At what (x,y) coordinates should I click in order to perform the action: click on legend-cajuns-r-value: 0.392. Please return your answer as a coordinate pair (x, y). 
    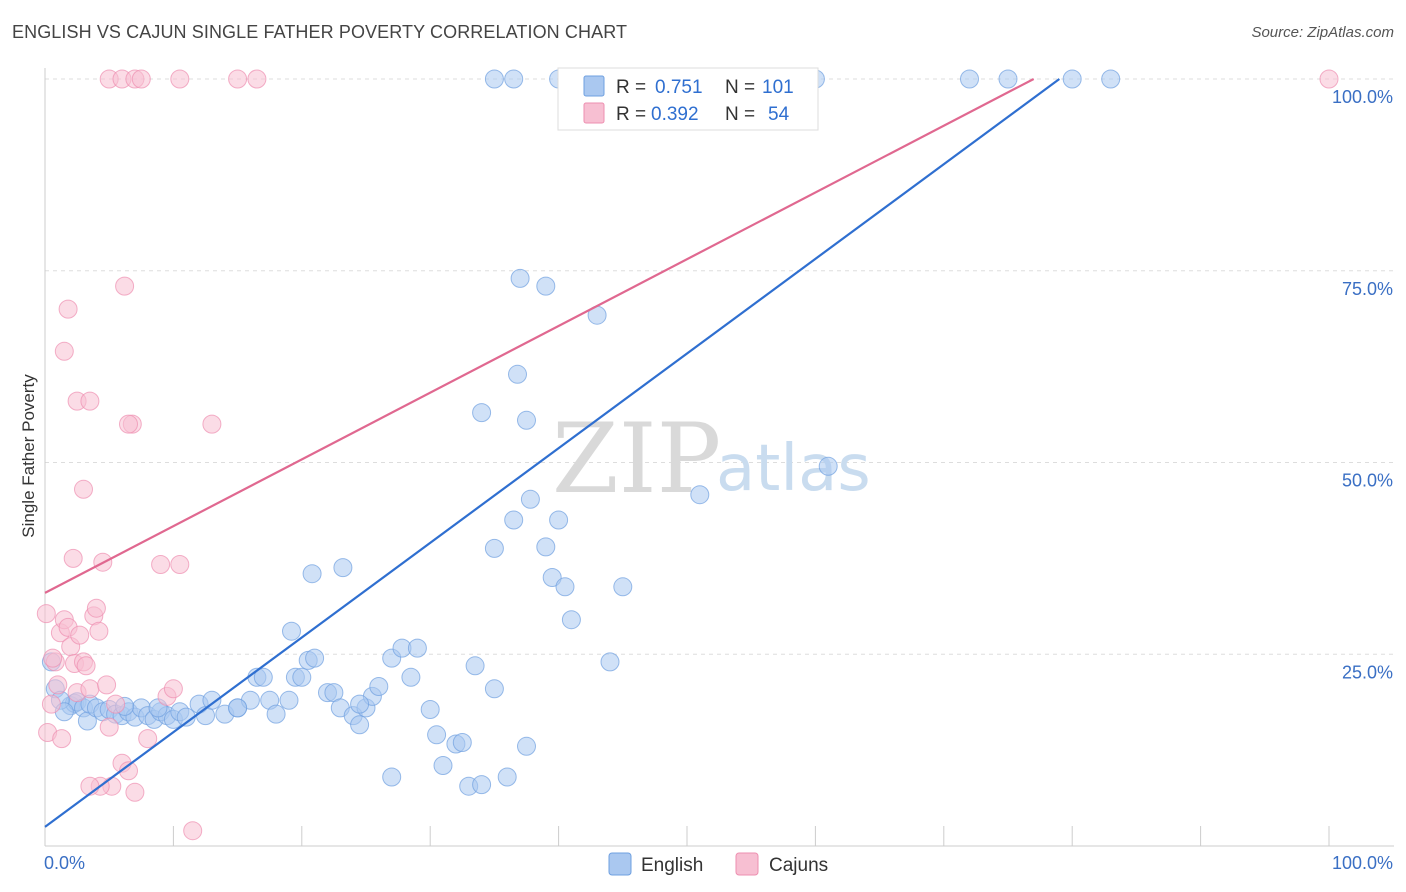
    Looking at the image, I should click on (675, 114).